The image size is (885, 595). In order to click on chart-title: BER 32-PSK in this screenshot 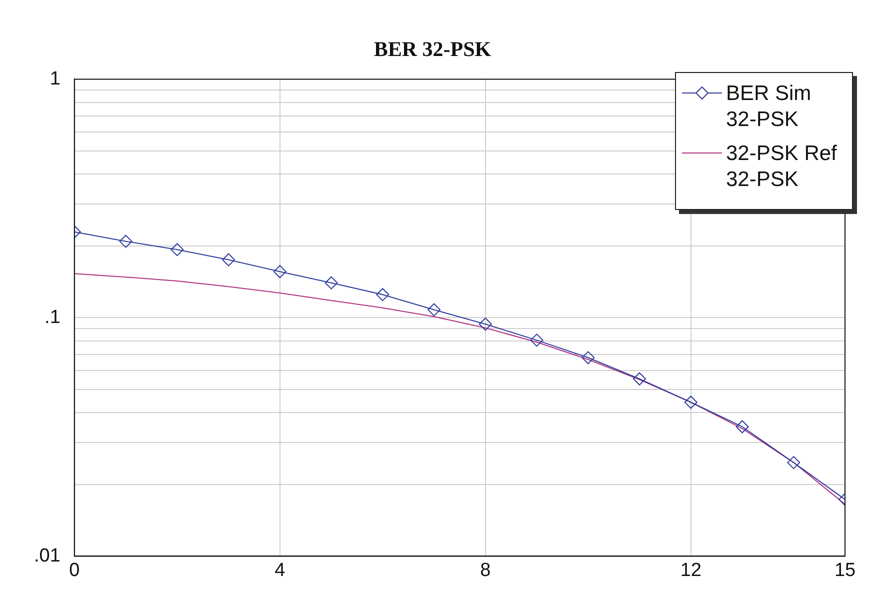, I will do `click(433, 49)`.